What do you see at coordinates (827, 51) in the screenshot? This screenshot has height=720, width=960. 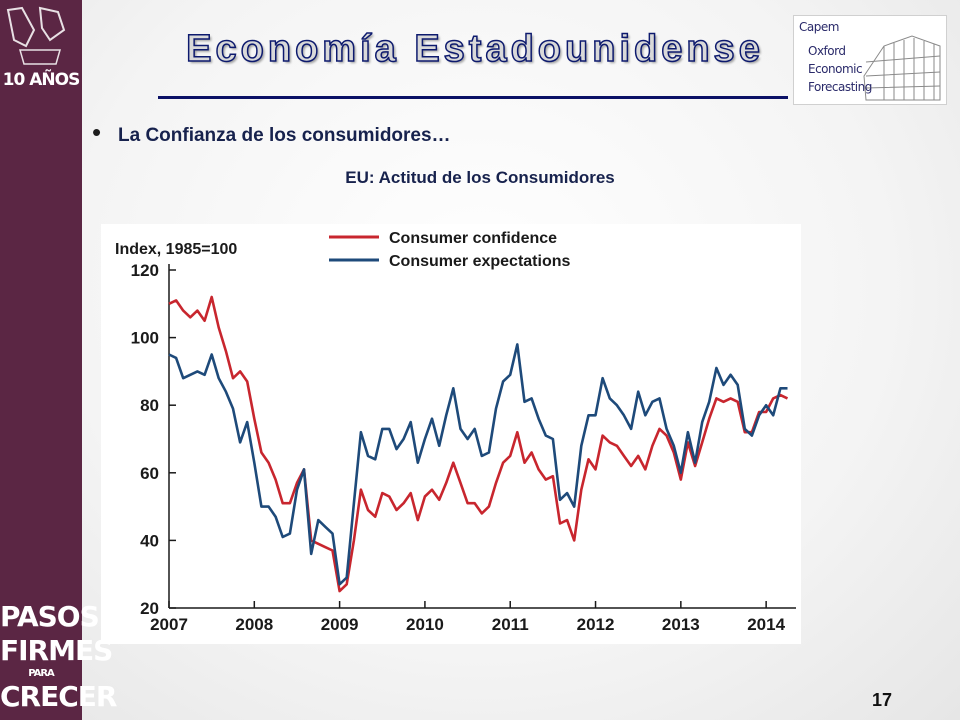 I see `logo-line-2: Oxford` at bounding box center [827, 51].